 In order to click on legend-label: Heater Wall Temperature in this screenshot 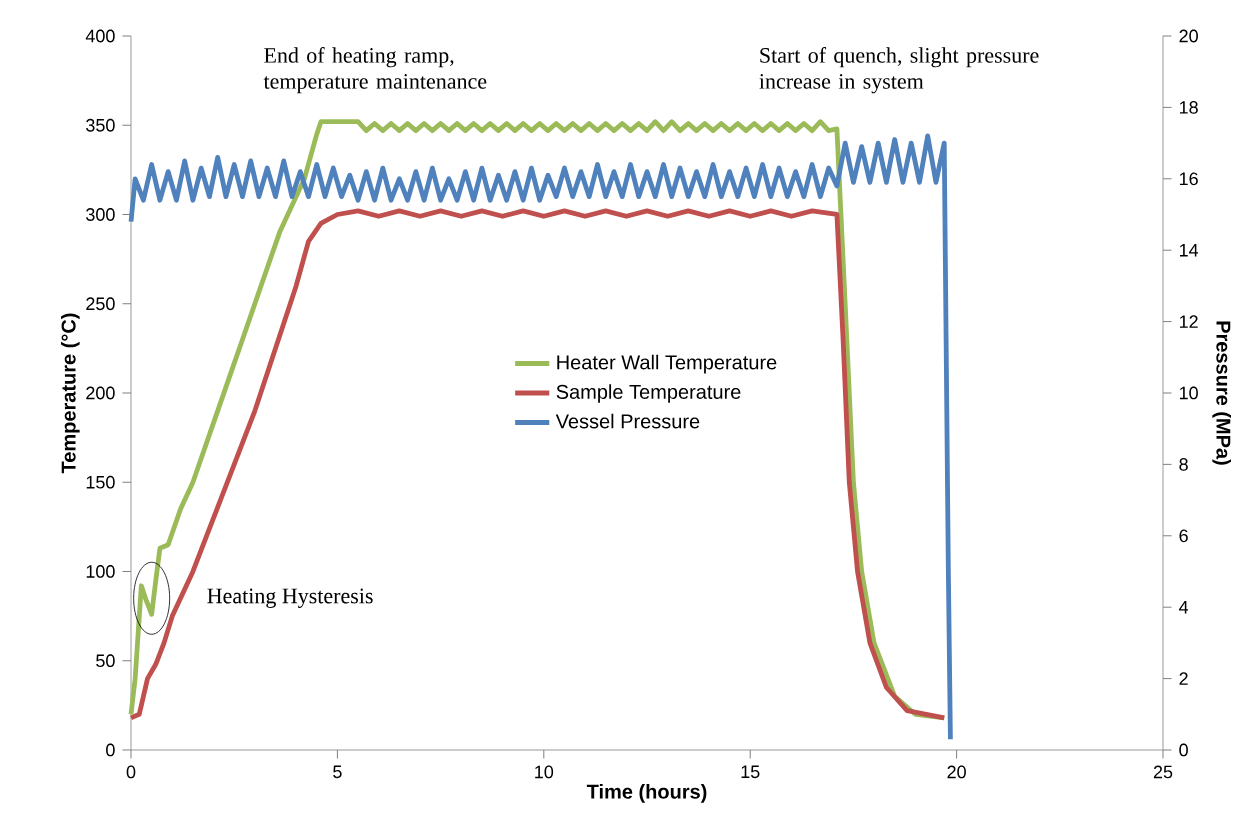, I will do `click(667, 364)`.